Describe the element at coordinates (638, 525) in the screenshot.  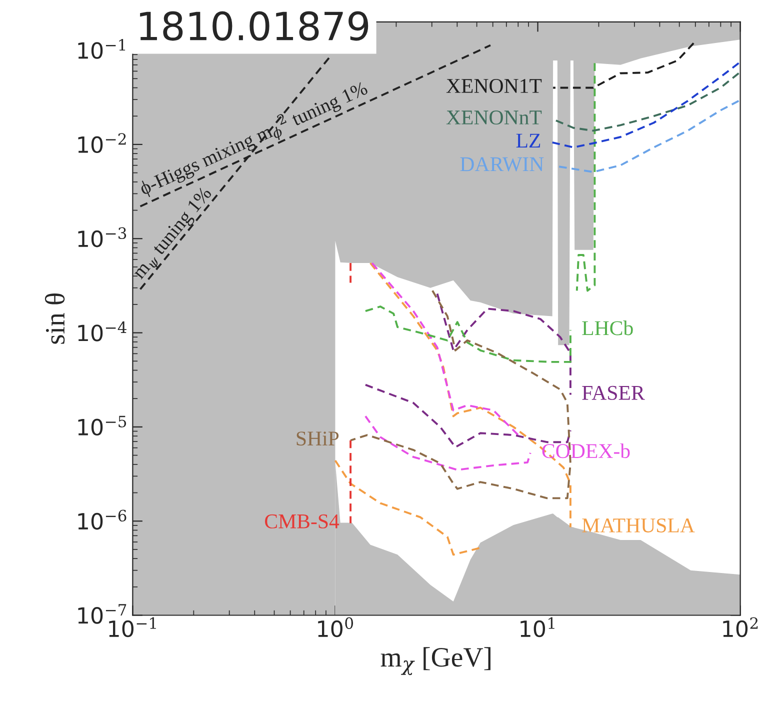
I see `series-label: MATHUSLA` at that location.